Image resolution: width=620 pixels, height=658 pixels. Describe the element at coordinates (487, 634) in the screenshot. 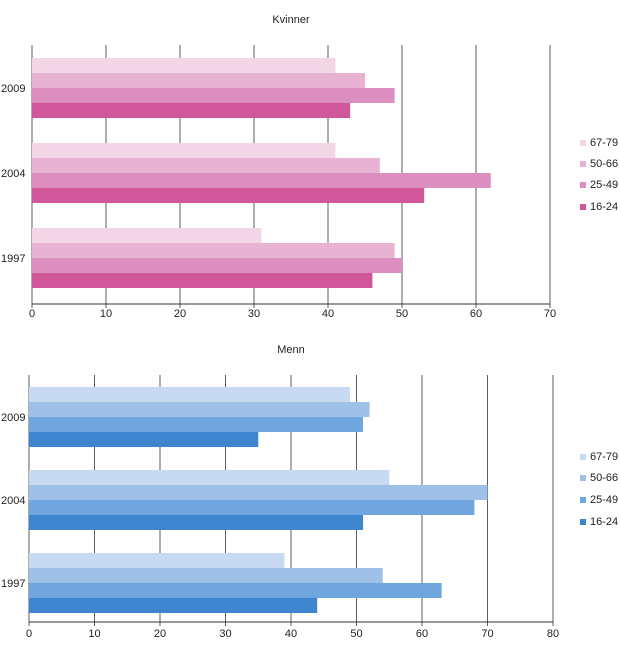

I see `x-tick-label-1-7: 70` at that location.